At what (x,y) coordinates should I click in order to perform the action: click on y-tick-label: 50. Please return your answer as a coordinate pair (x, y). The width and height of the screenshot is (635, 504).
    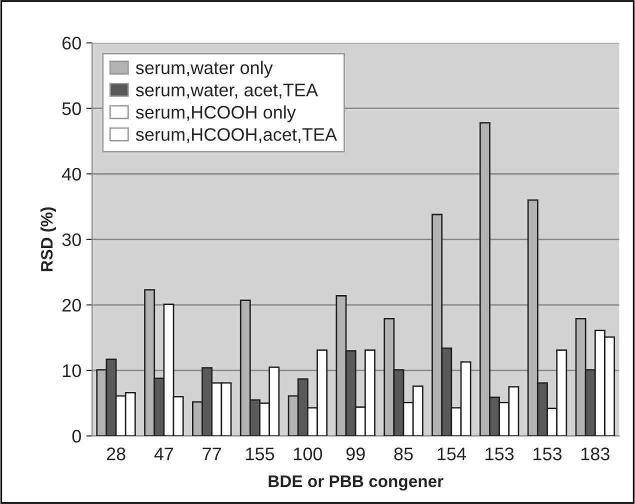
    Looking at the image, I should click on (71, 109).